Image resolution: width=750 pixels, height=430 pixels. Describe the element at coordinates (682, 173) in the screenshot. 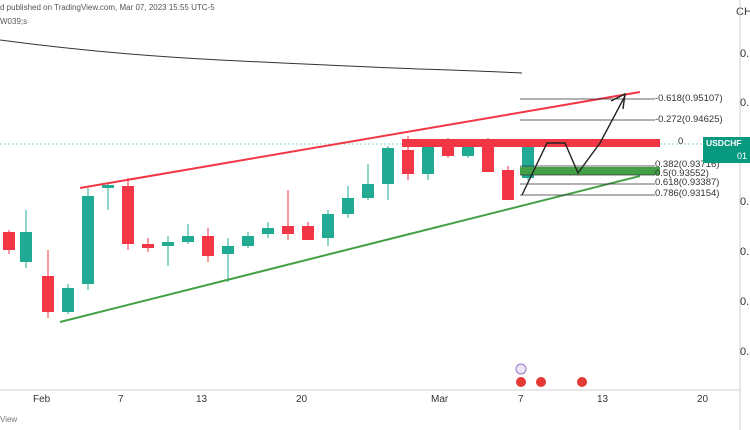

I see `fib-label: 0.5(0.93552)` at that location.